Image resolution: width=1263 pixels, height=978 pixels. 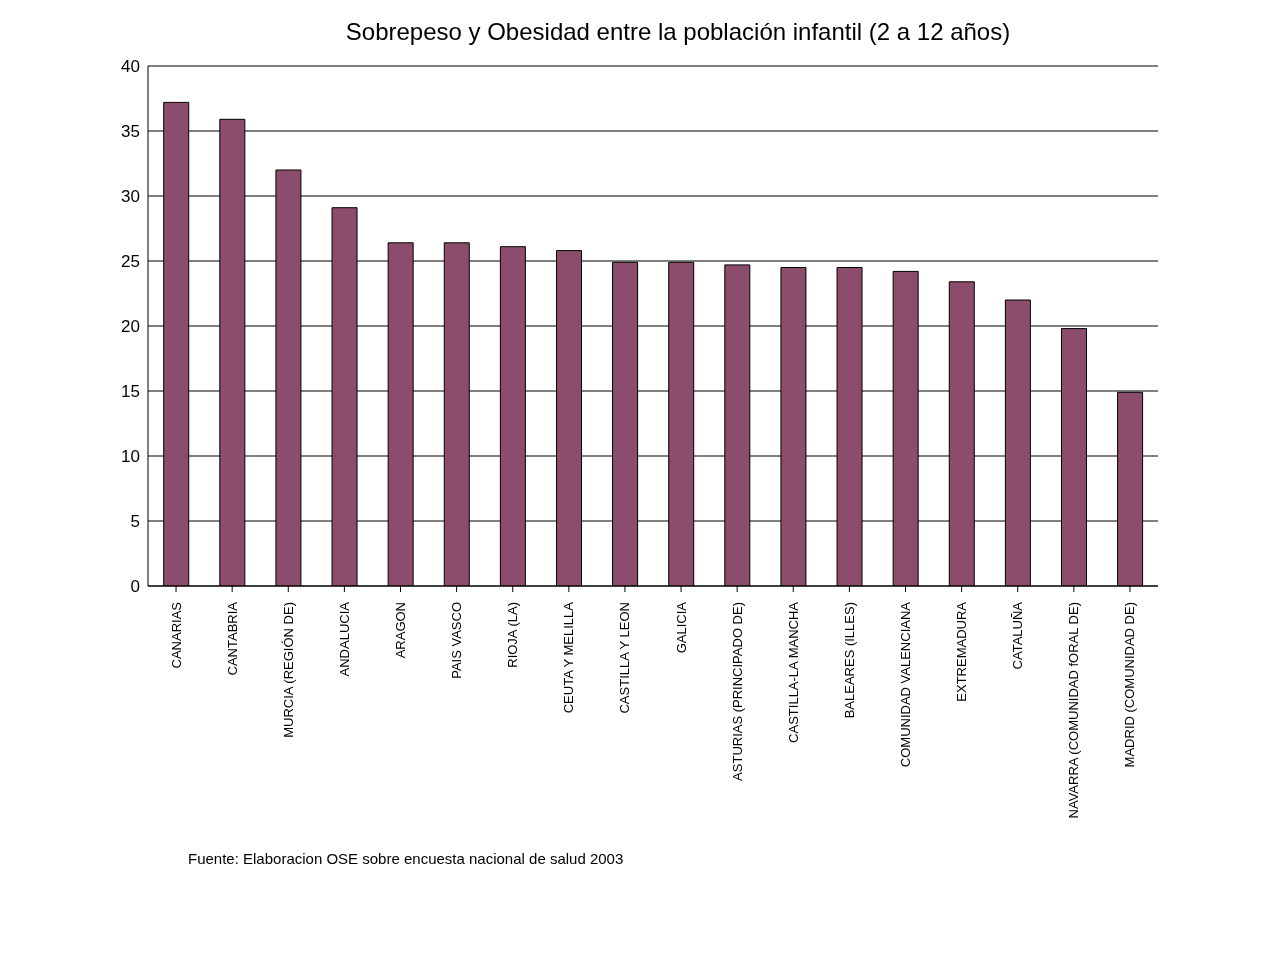 What do you see at coordinates (513, 635) in the screenshot?
I see `x-tick-label: RIOJA (LA)` at bounding box center [513, 635].